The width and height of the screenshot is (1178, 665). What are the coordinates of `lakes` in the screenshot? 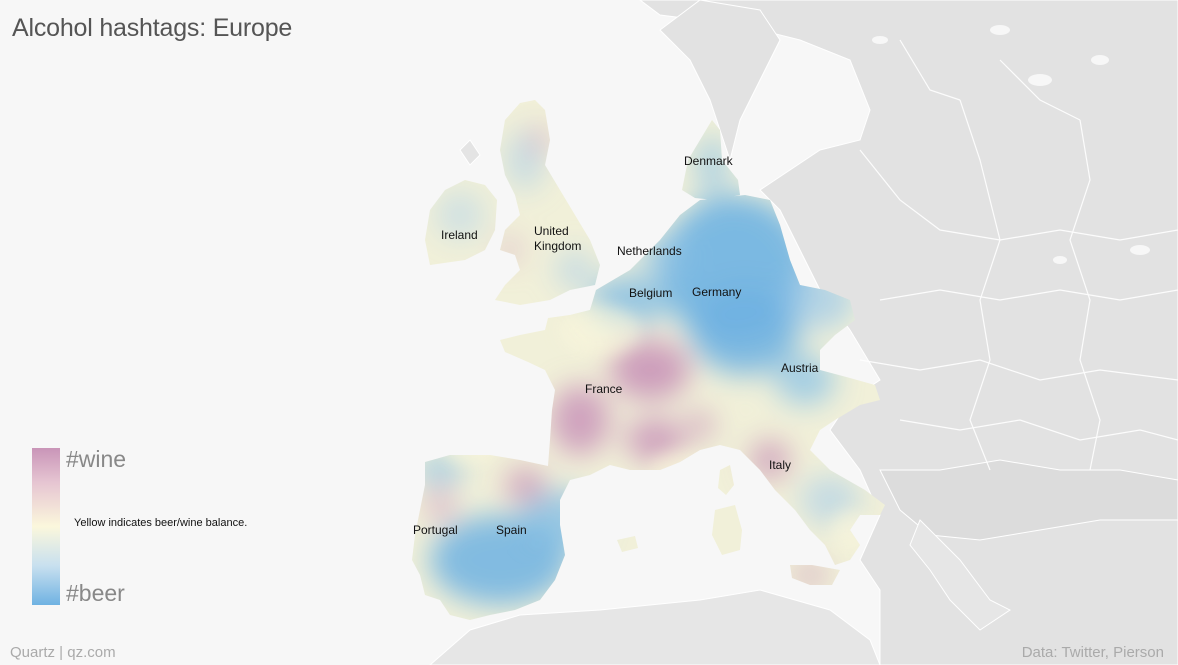 It's located at (1011, 144).